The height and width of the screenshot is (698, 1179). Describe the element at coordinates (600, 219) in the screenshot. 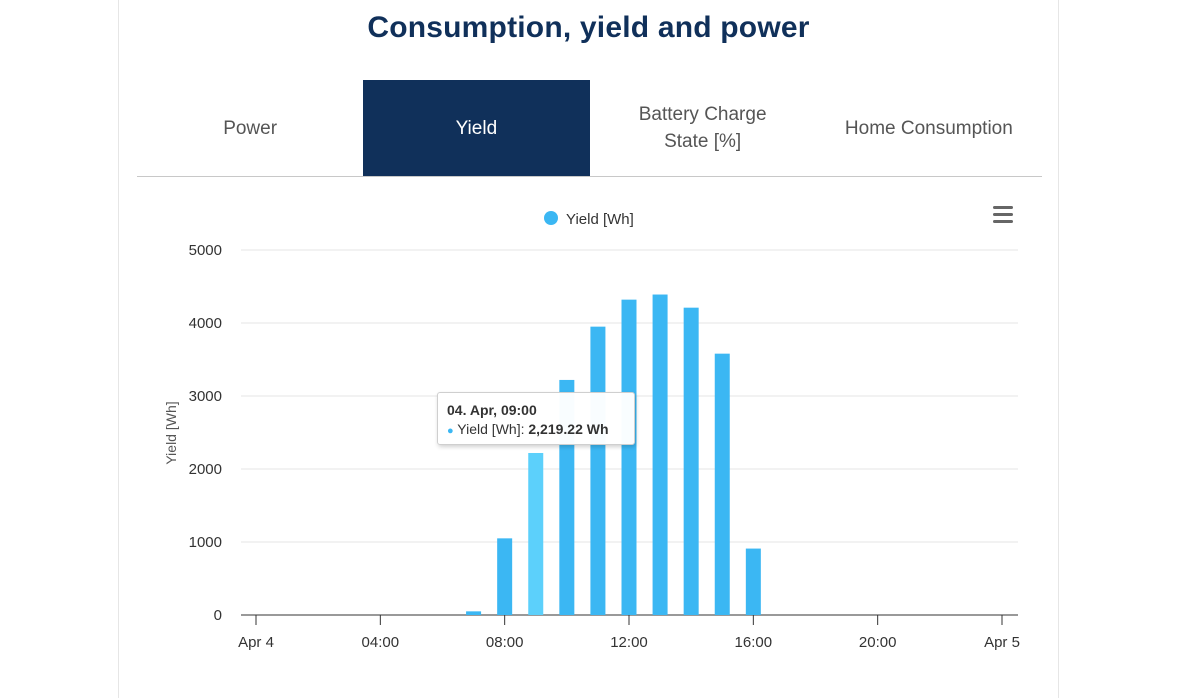

I see `legend-label: Yield [Wh]` at that location.